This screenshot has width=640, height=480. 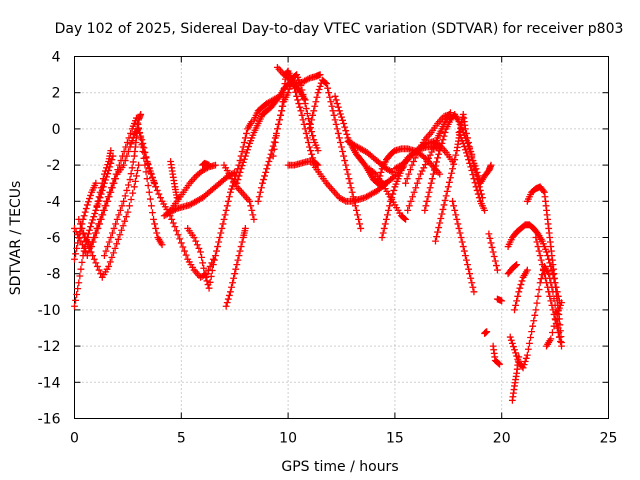 I want to click on series-arc05, so click(x=110, y=221).